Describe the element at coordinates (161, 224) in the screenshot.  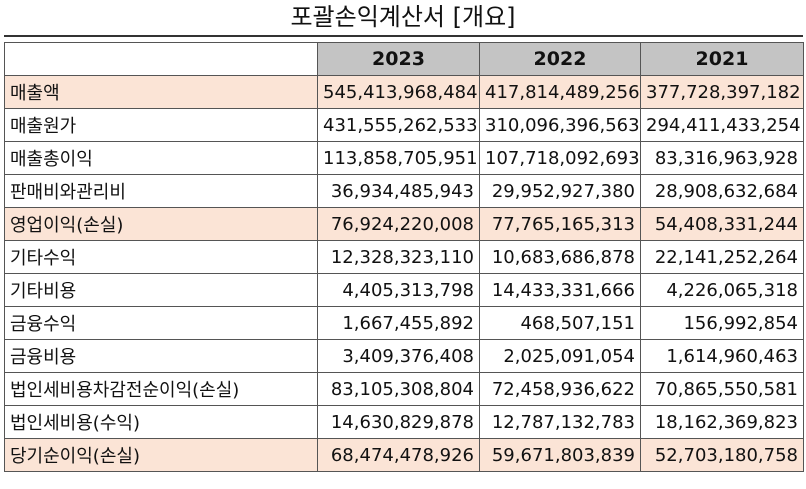
I see `row-label: 영업이익(손실)` at that location.